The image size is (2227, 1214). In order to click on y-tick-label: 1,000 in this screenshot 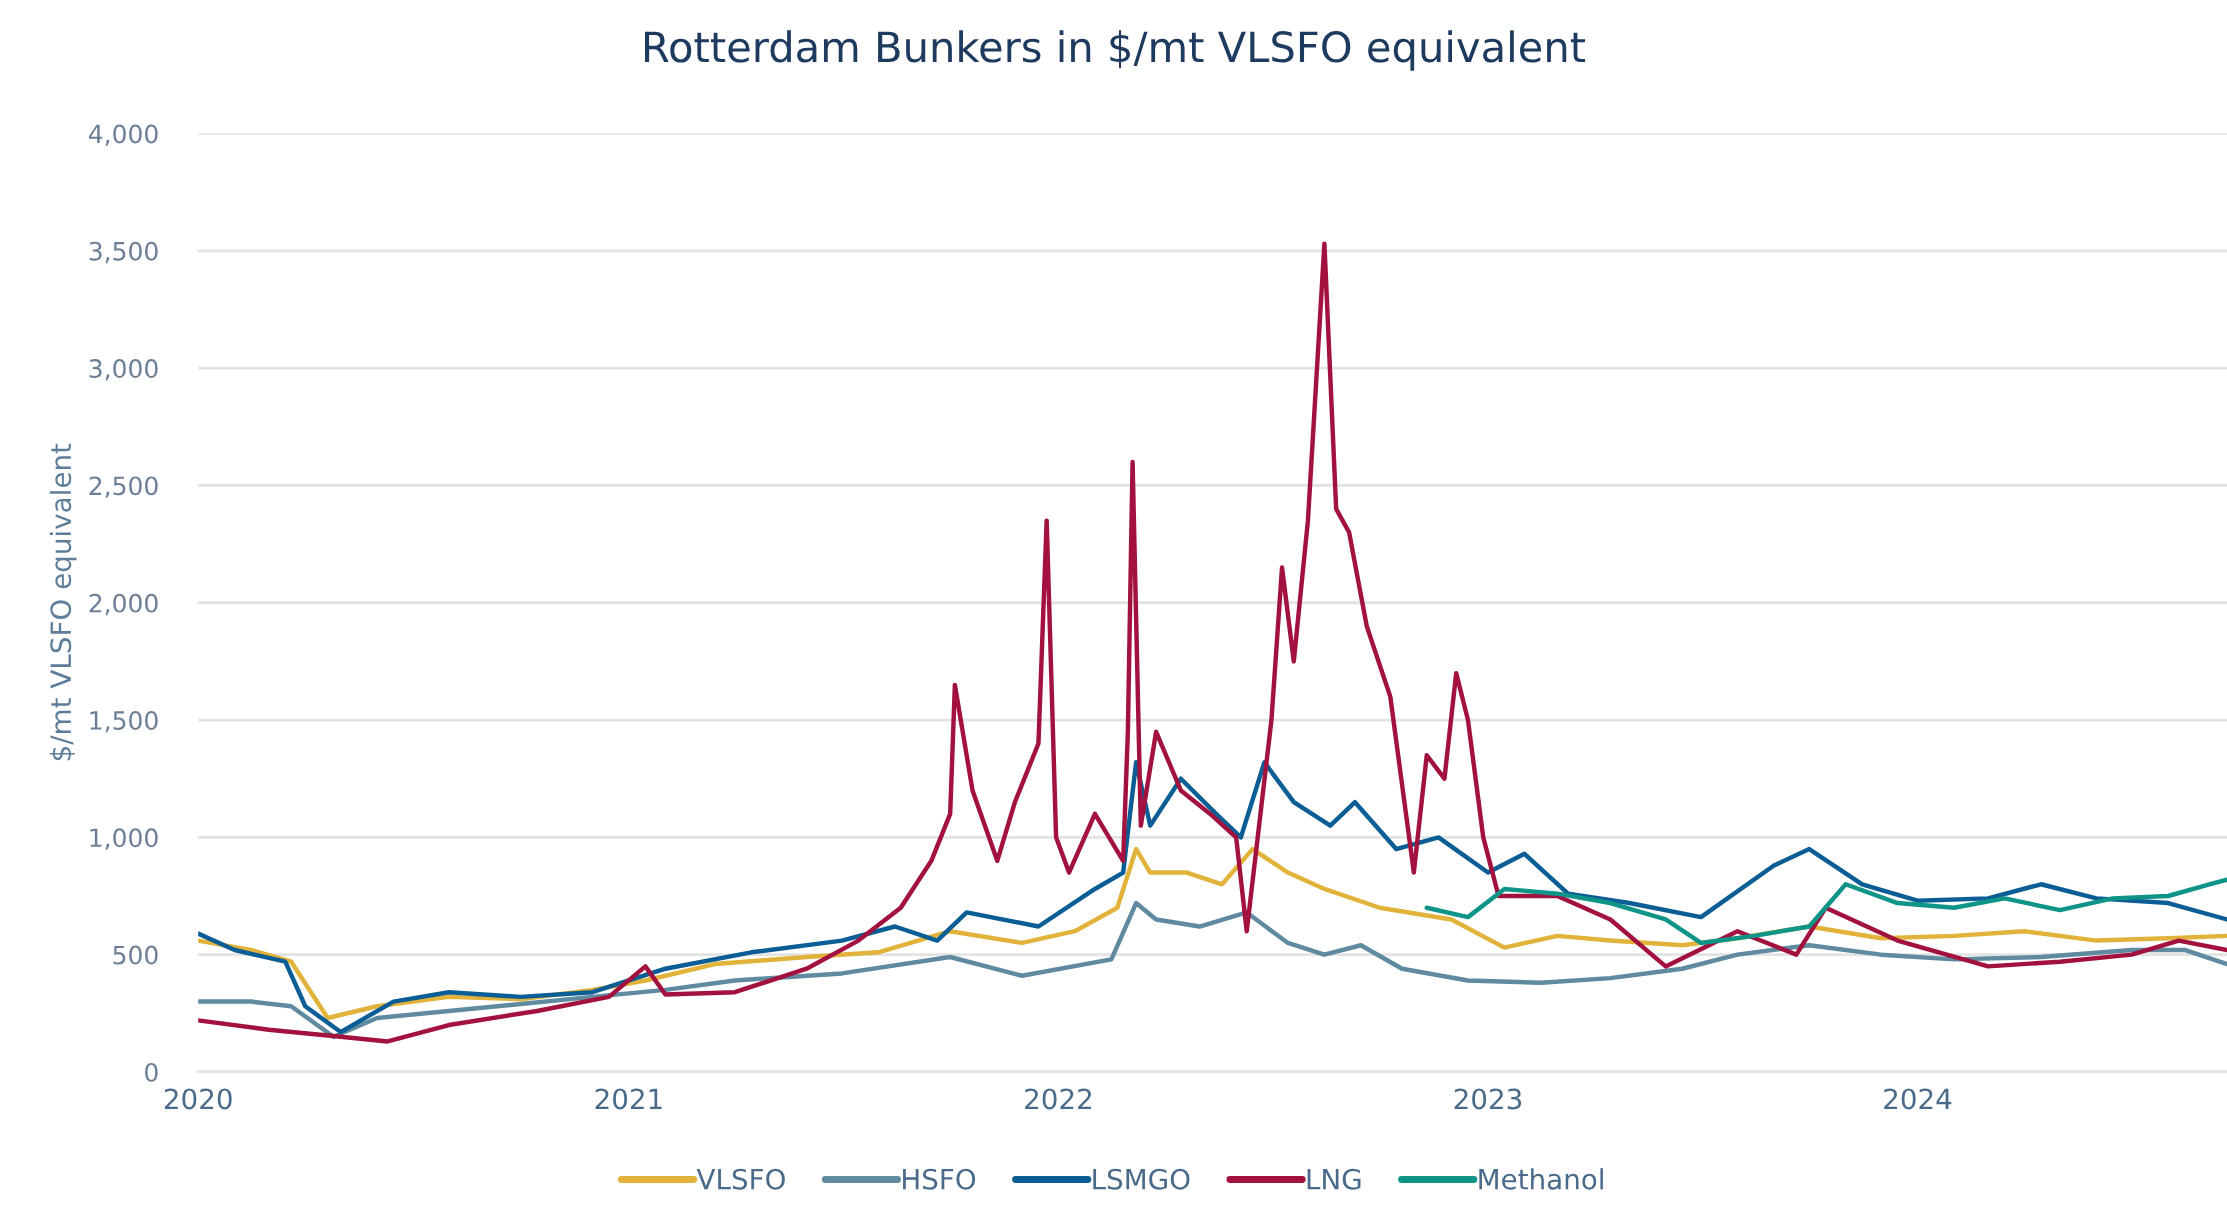, I will do `click(124, 839)`.